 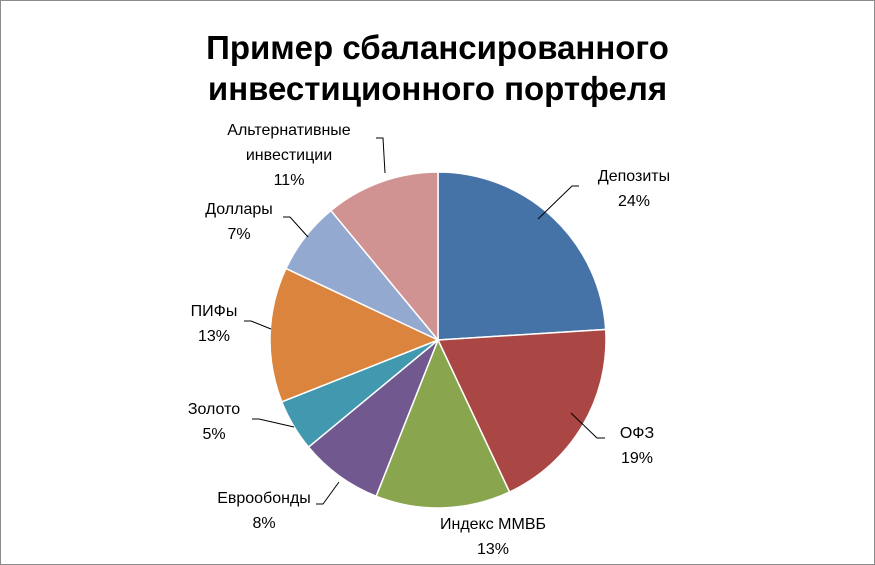 What do you see at coordinates (263, 523) in the screenshot?
I see `data-label-percent: 8%` at bounding box center [263, 523].